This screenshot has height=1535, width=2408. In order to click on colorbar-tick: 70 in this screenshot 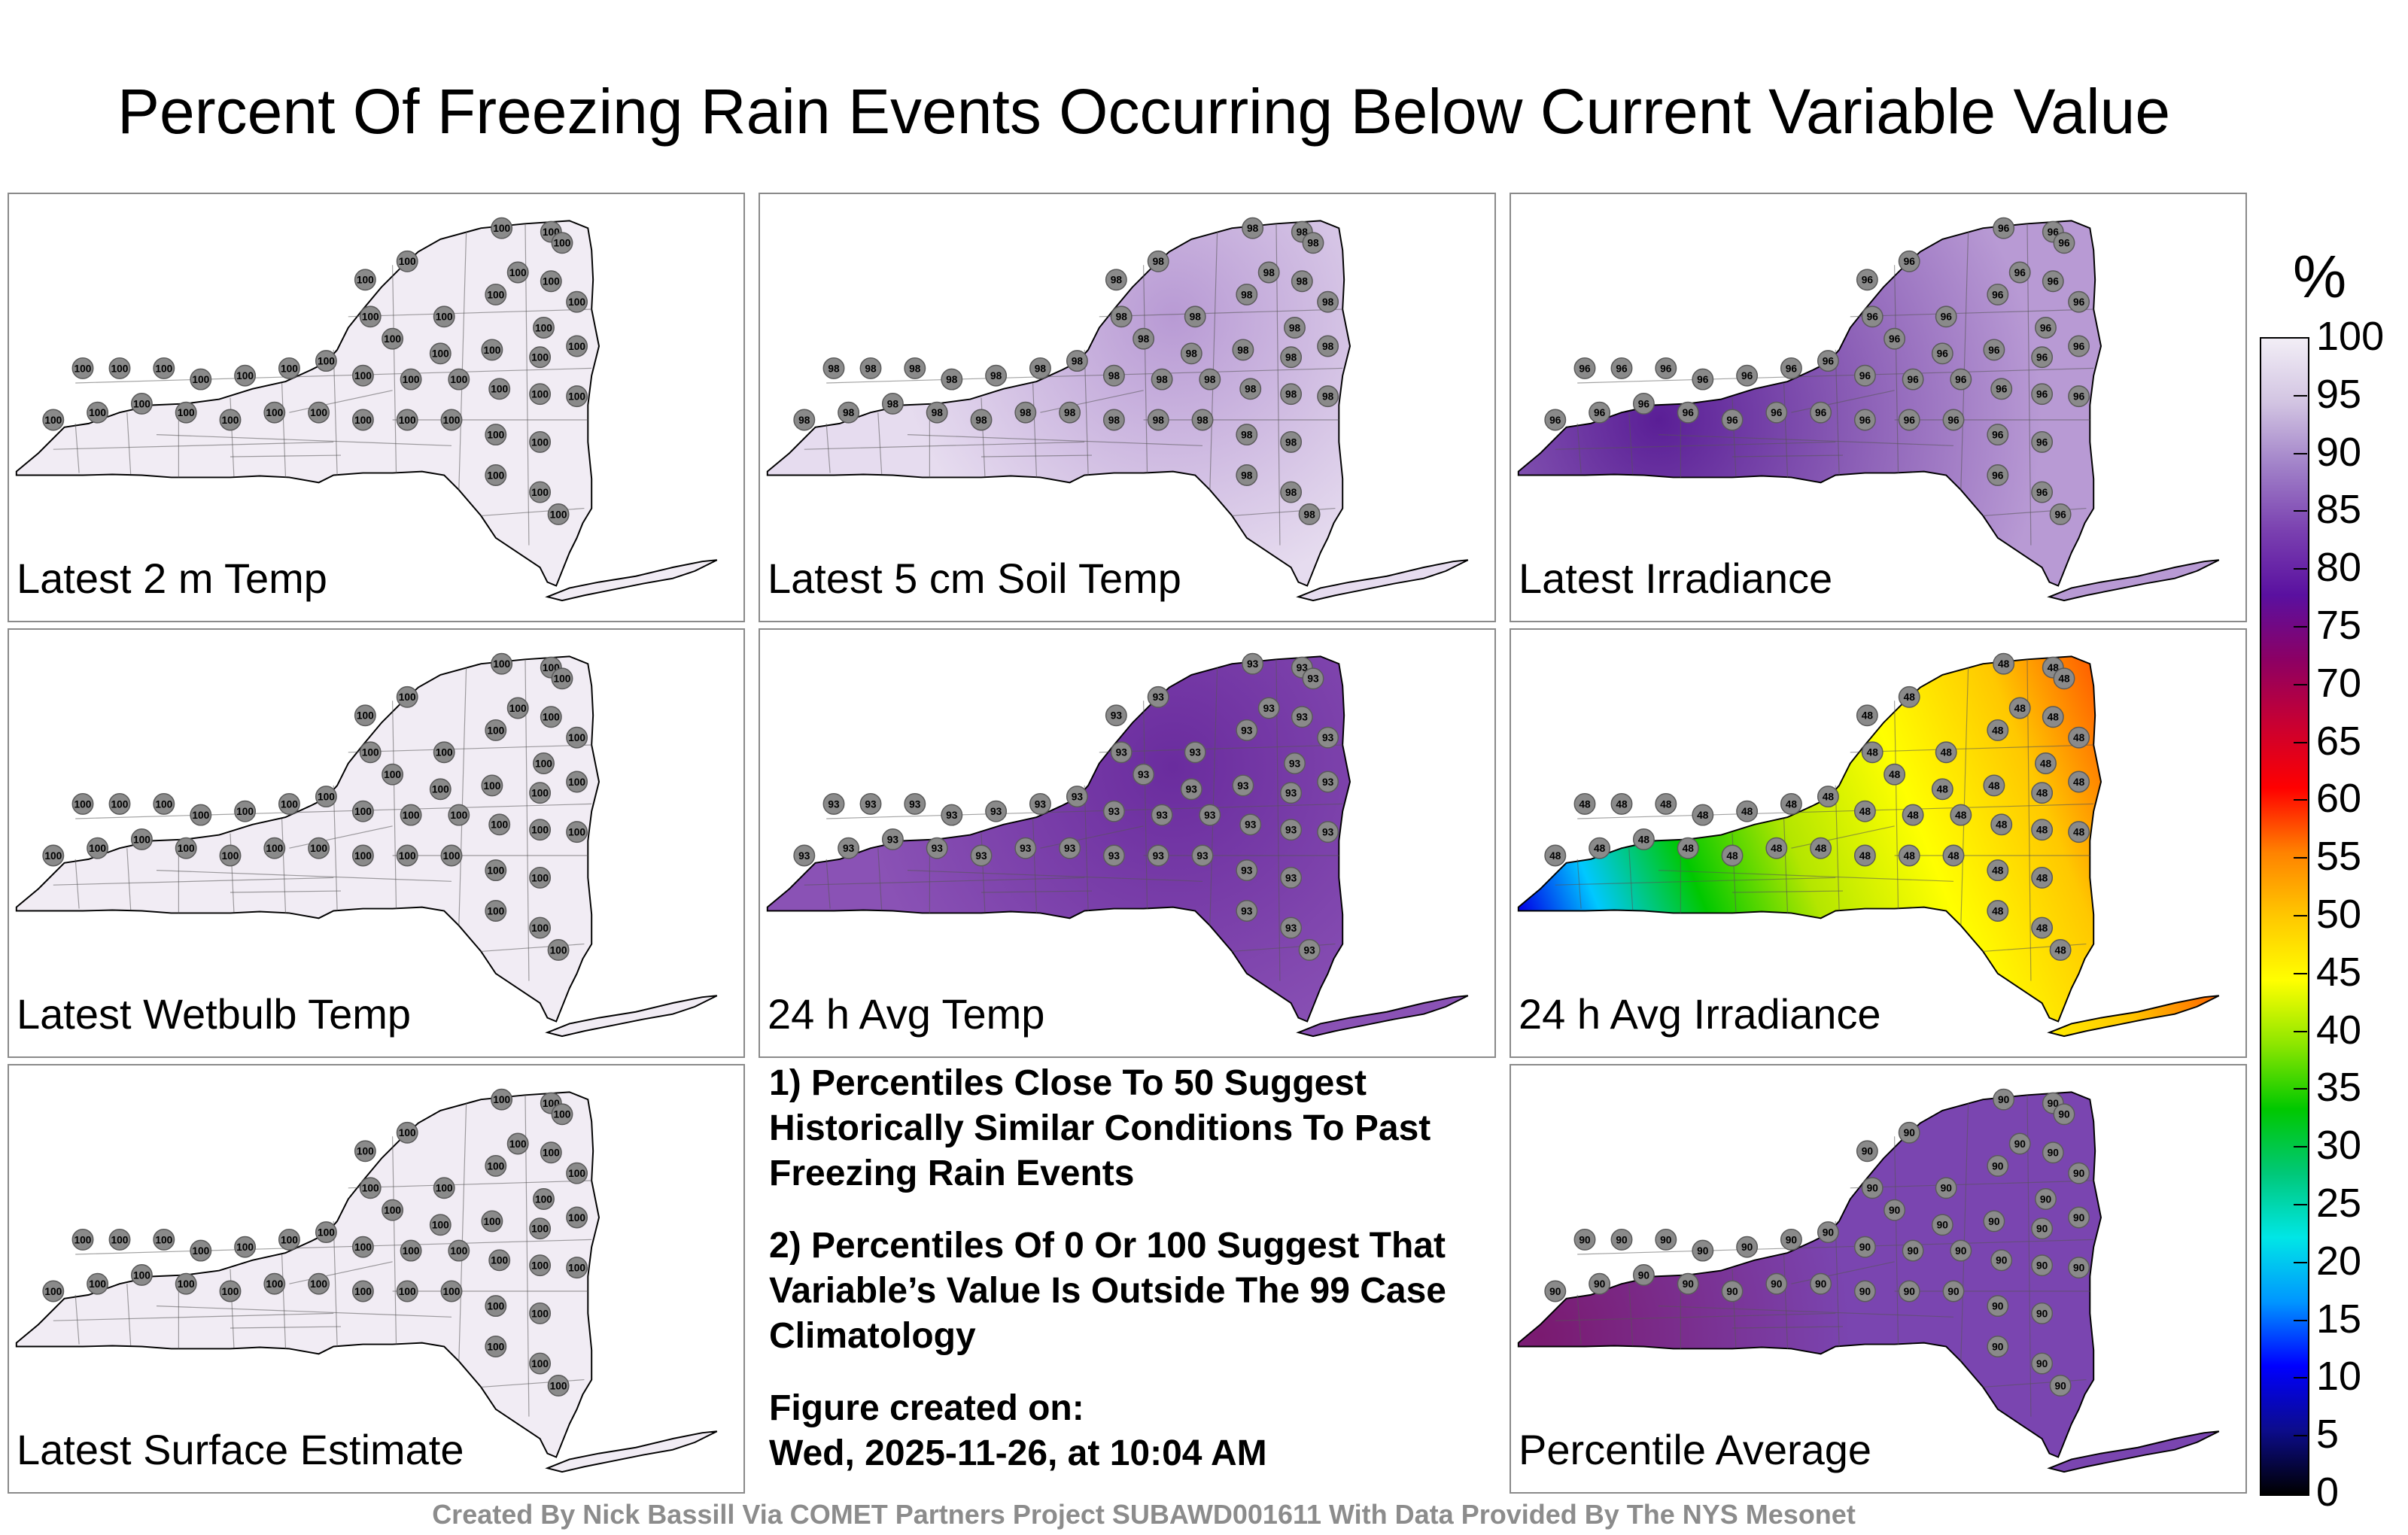, I will do `click(2339, 683)`.